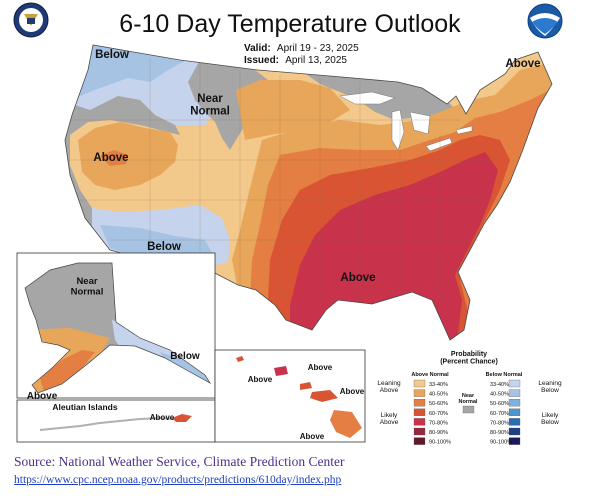 The height and width of the screenshot is (501, 602). Describe the element at coordinates (550, 387) in the screenshot. I see `legend-leaning-below: Leaning Below` at that location.